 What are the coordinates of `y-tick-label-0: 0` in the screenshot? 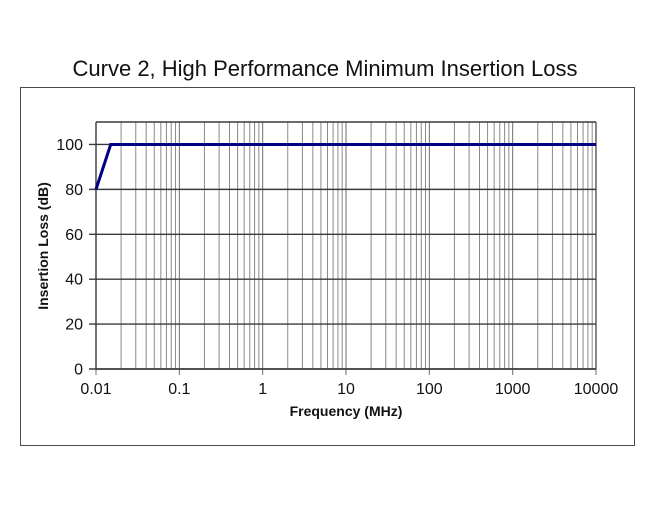 It's located at (78, 370).